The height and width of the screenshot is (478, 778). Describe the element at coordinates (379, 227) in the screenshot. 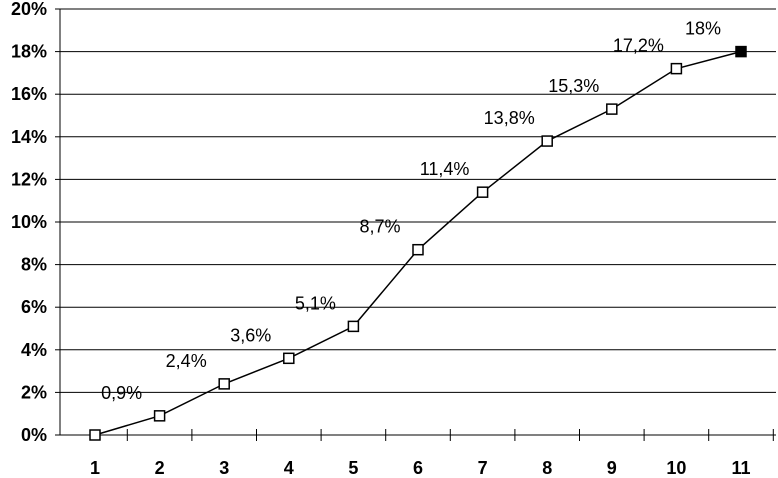

I see `data-label: 8,7%` at that location.